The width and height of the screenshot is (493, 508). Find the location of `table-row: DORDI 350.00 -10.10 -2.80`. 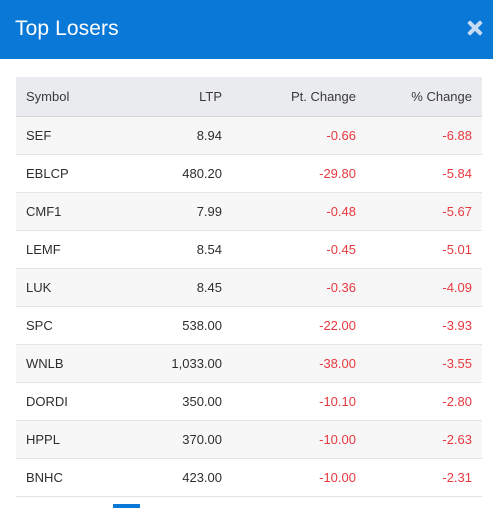

table-row: DORDI 350.00 -10.10 -2.80 is located at coordinates (249, 401).